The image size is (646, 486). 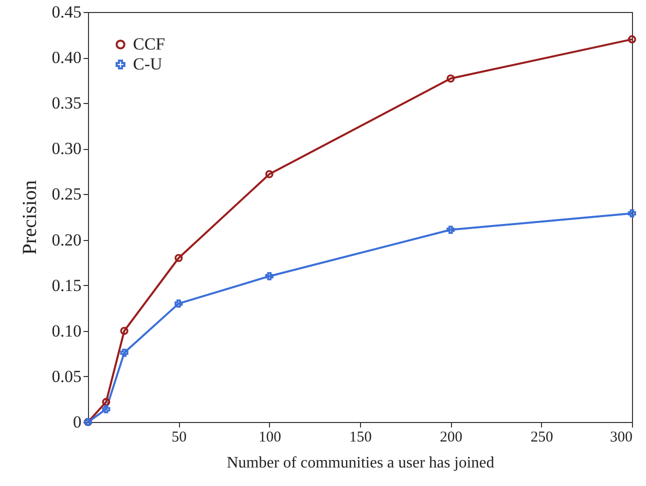 I want to click on x-tick-label: 200, so click(x=451, y=438).